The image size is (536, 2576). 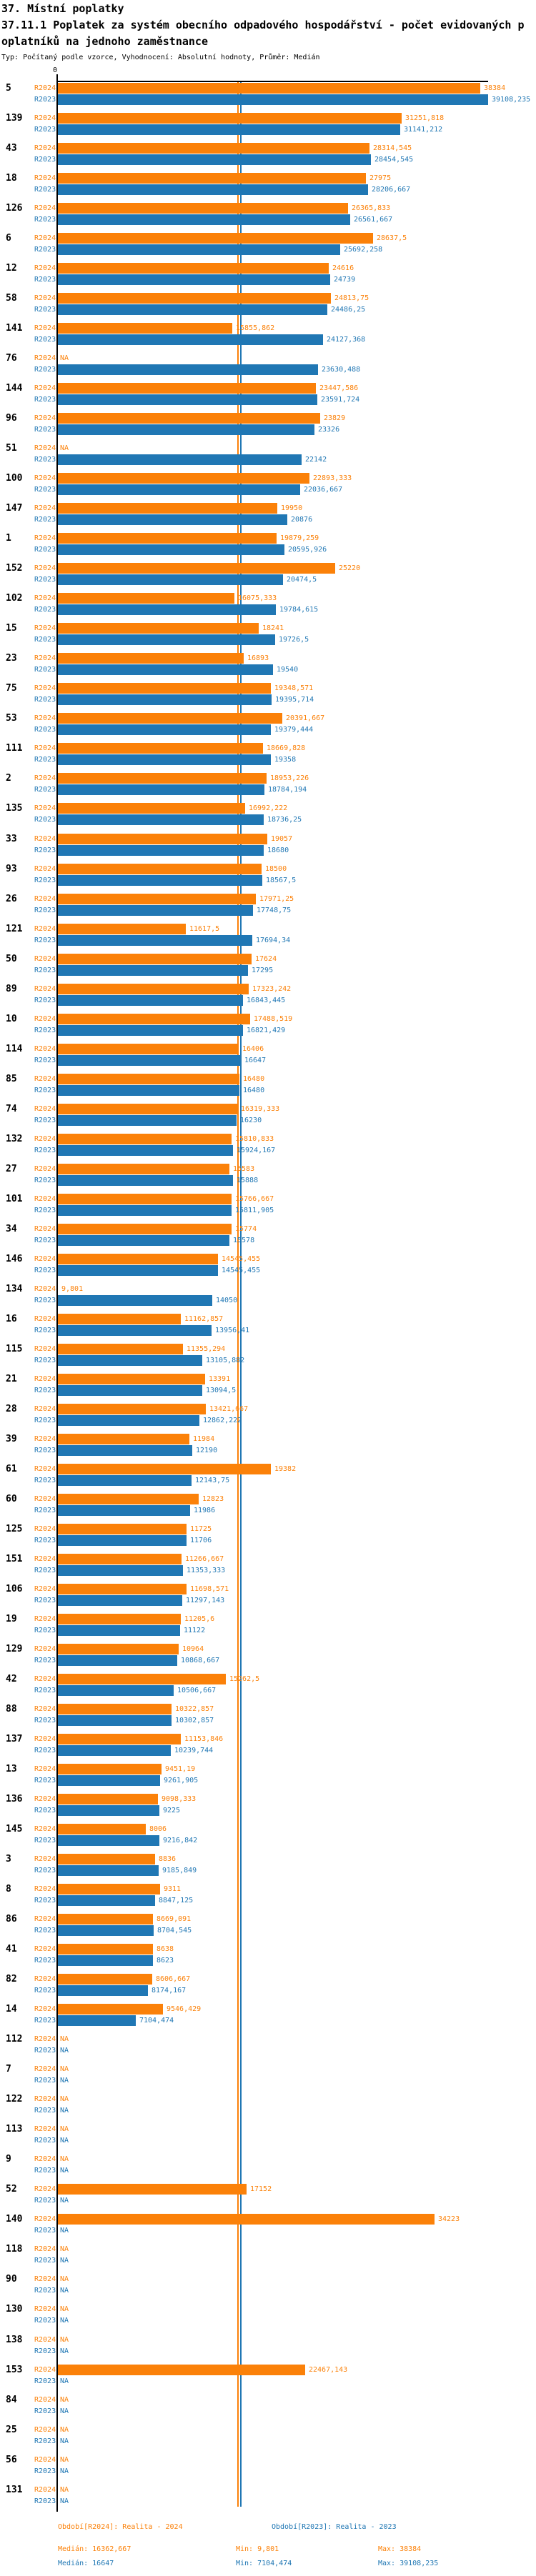 I want to click on row-id-label: 14, so click(x=11, y=2010).